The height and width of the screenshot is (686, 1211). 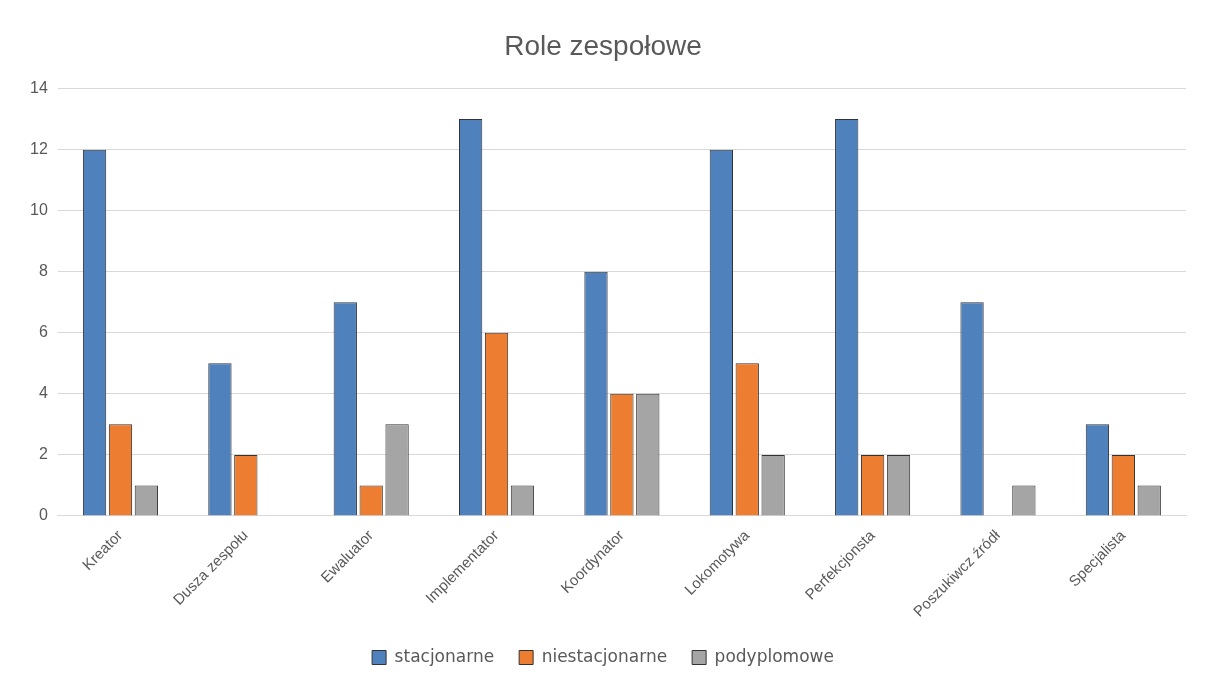 I want to click on y-tick-label: 12, so click(x=39, y=149).